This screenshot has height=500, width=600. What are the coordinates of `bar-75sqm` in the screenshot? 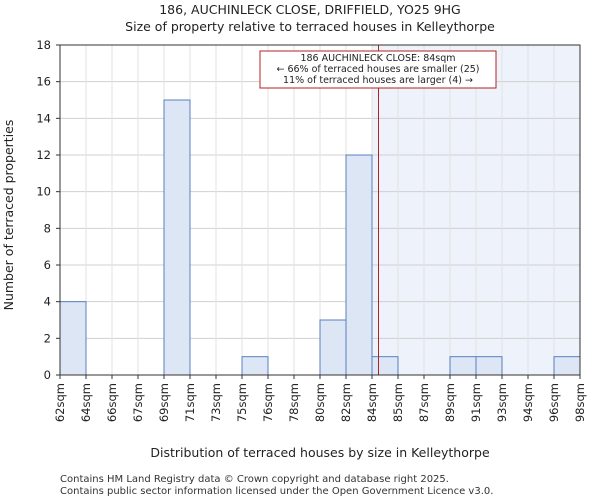 It's located at (255, 366).